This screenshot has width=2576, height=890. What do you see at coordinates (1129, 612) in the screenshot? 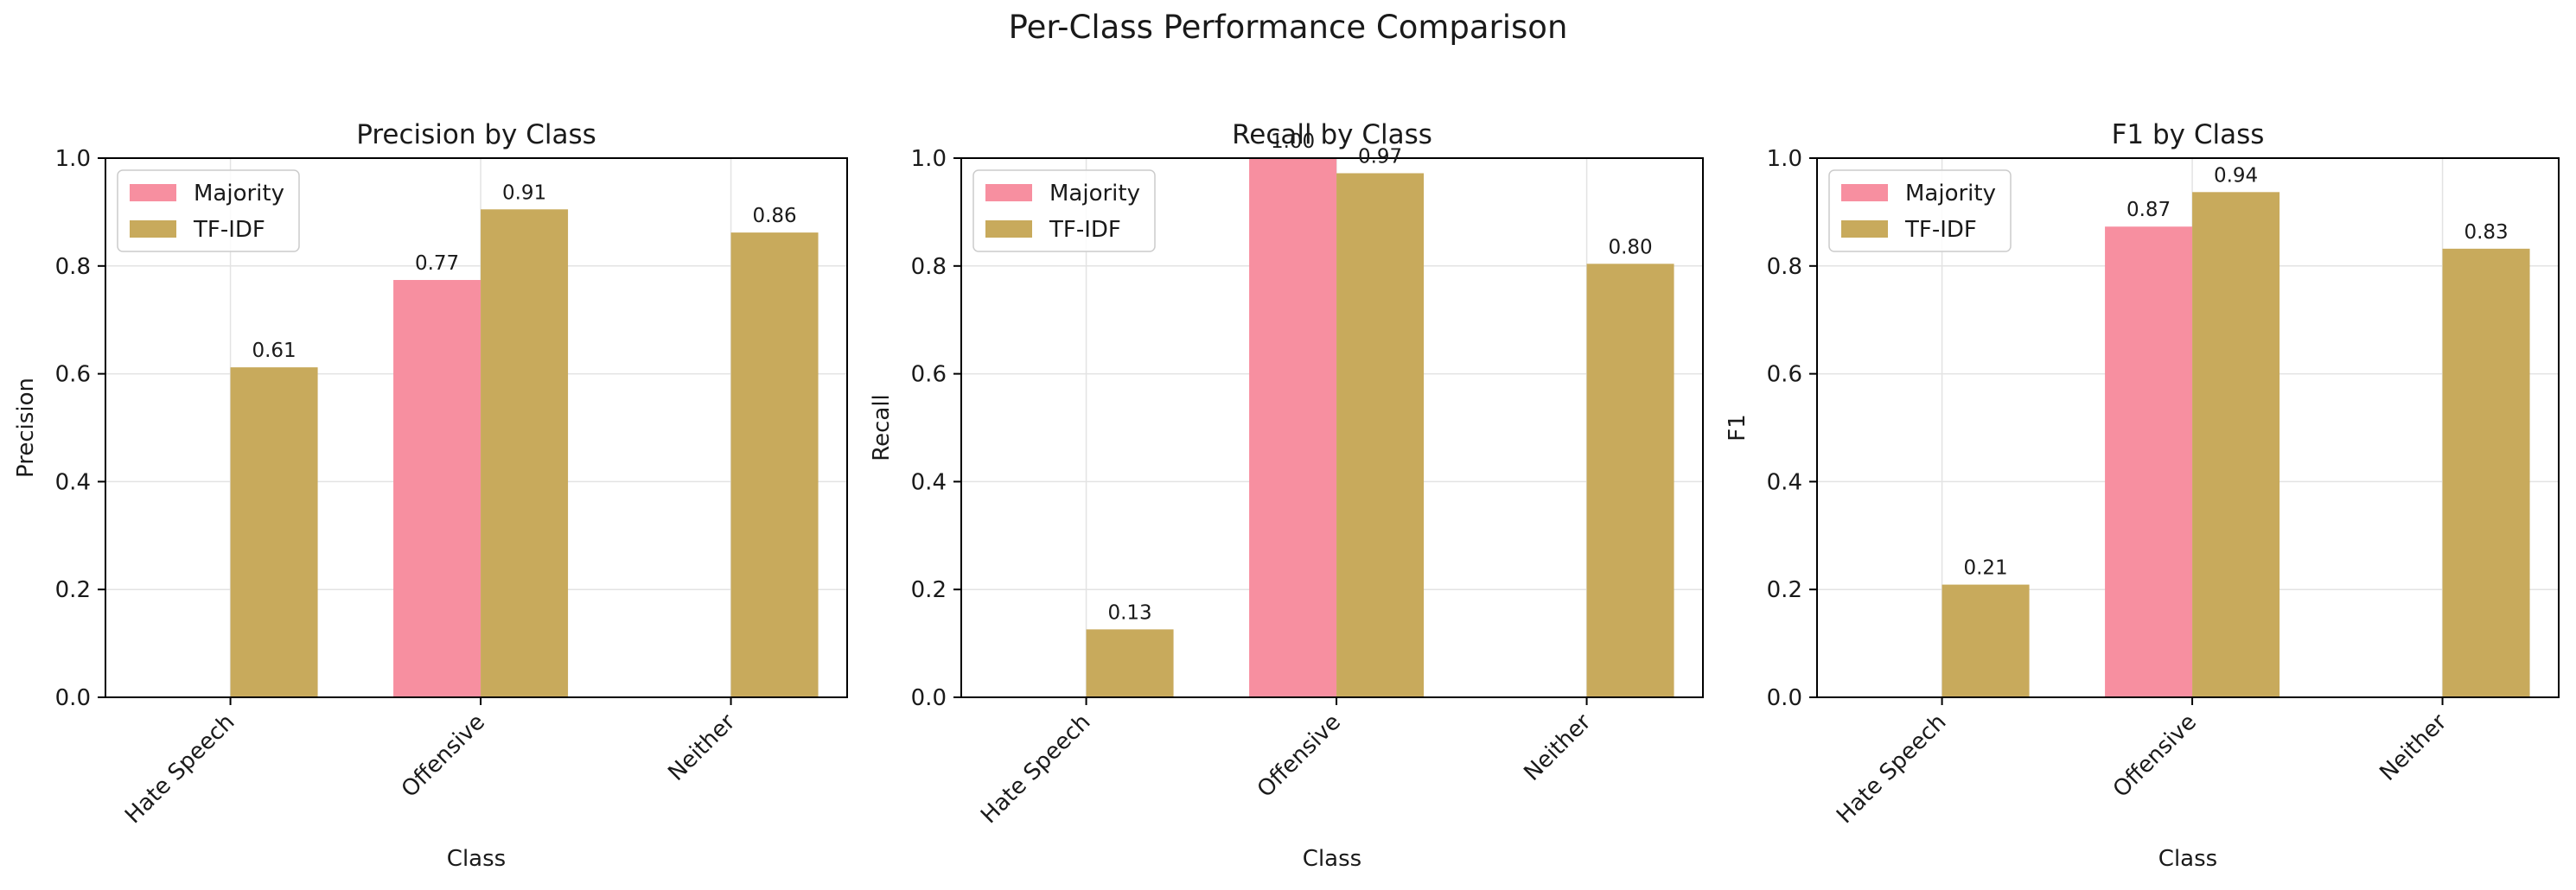
I see `data-label: 0.13` at bounding box center [1129, 612].